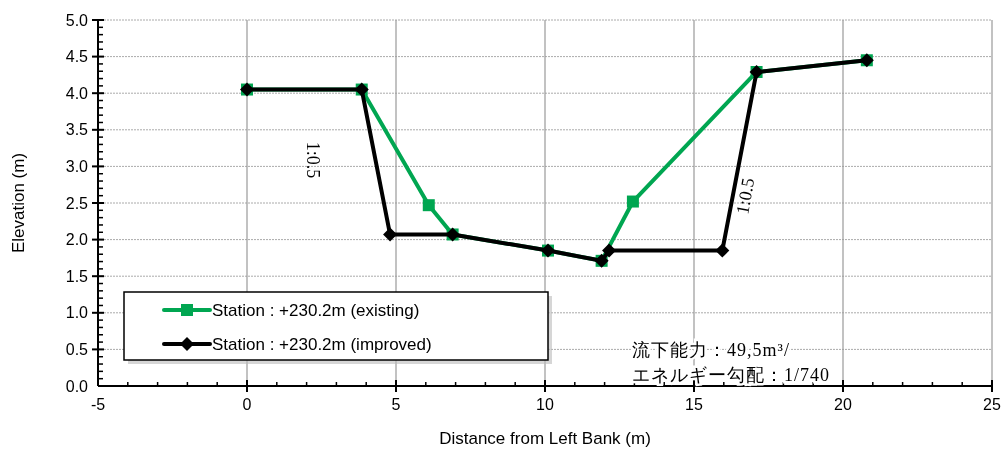 The width and height of the screenshot is (1008, 460). I want to click on y-tick-label: 2.0, so click(77, 240).